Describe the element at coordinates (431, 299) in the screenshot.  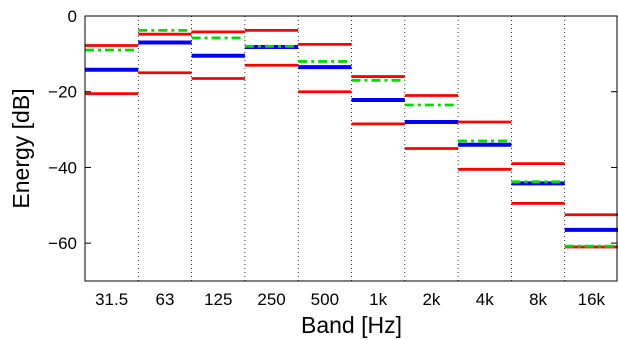
I see `x-tick-label-2k: 2k` at that location.